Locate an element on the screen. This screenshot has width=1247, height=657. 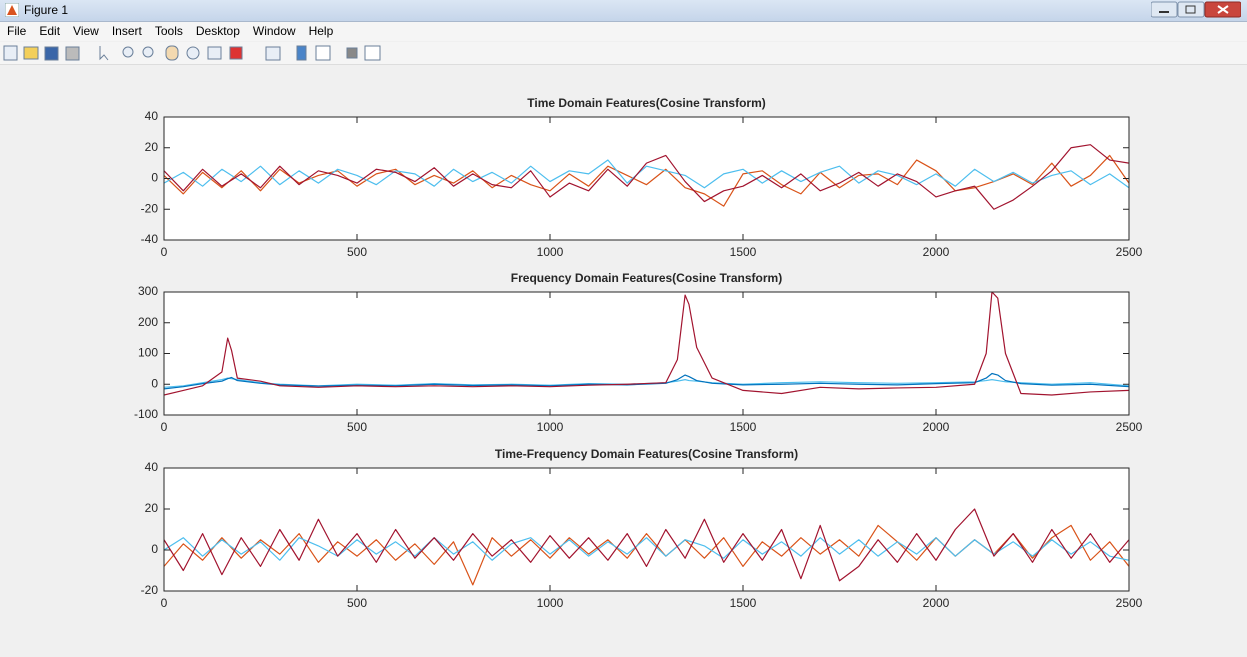
minimize-button is located at coordinates (1164, 9).